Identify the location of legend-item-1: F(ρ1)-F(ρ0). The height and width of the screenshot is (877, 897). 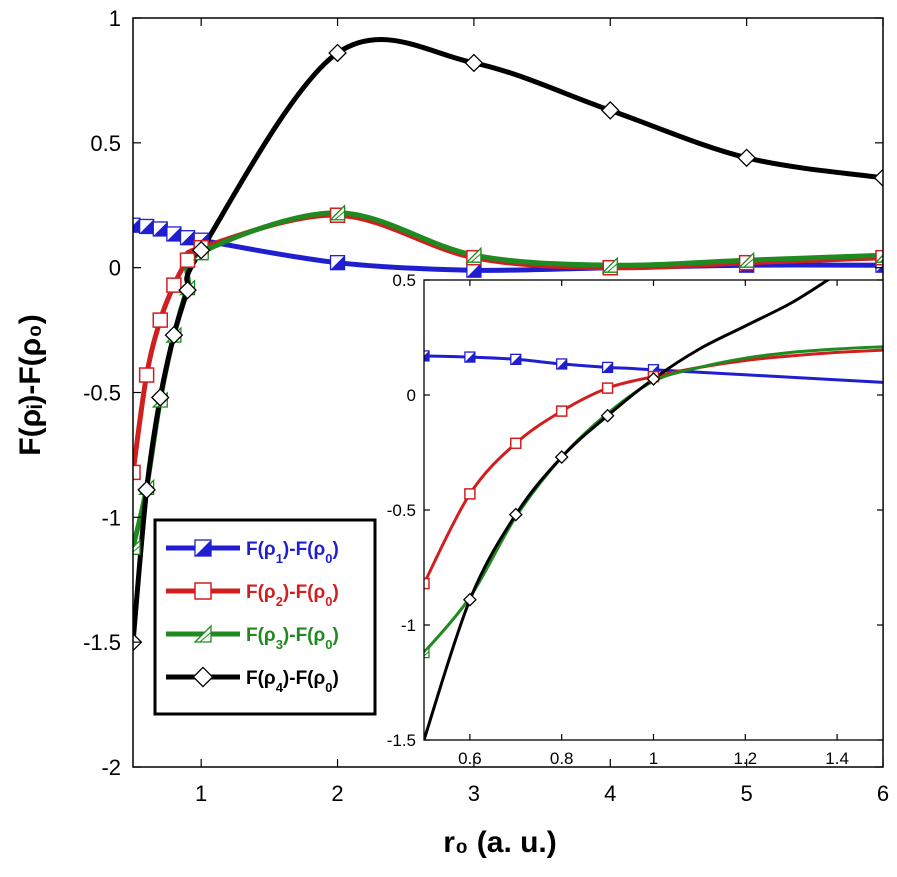
(252, 552).